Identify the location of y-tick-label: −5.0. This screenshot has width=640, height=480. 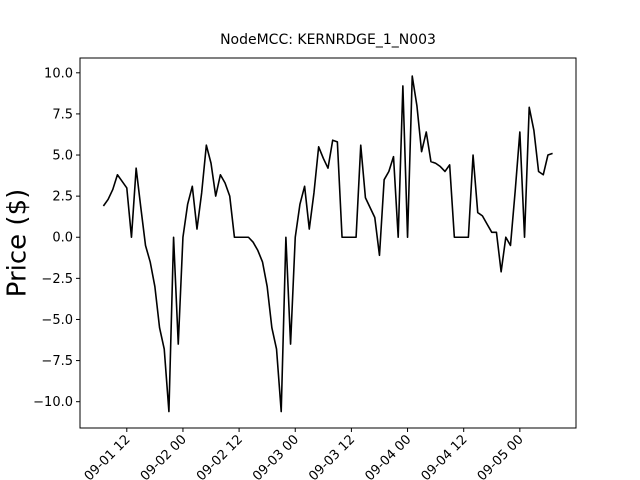
(57, 320).